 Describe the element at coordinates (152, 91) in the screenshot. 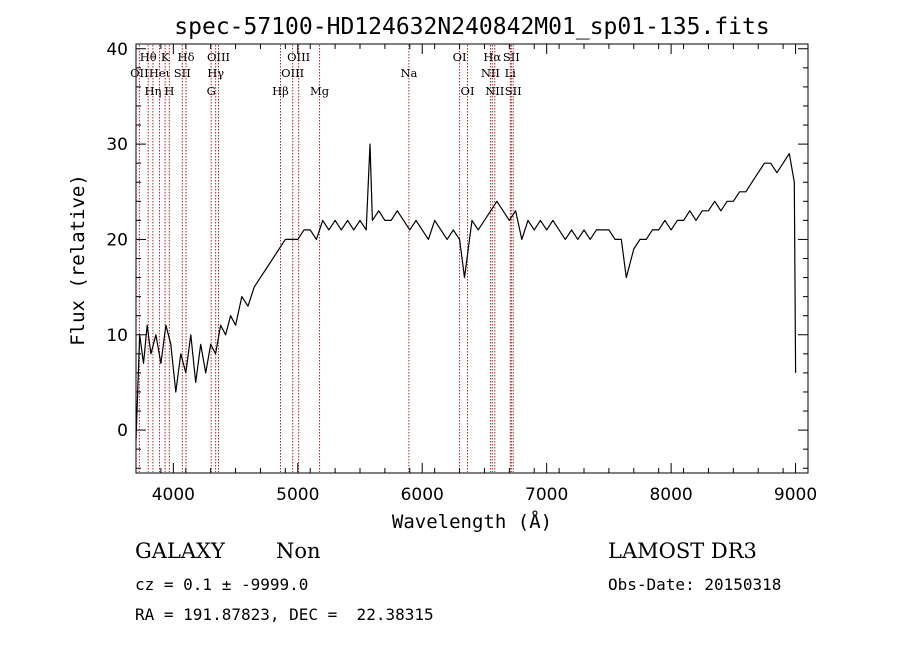

I see `emission-line-label: Hη` at that location.